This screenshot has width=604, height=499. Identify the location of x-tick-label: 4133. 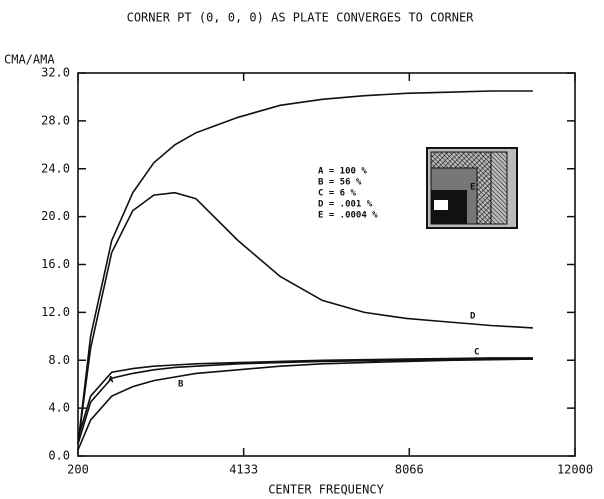
(243, 470).